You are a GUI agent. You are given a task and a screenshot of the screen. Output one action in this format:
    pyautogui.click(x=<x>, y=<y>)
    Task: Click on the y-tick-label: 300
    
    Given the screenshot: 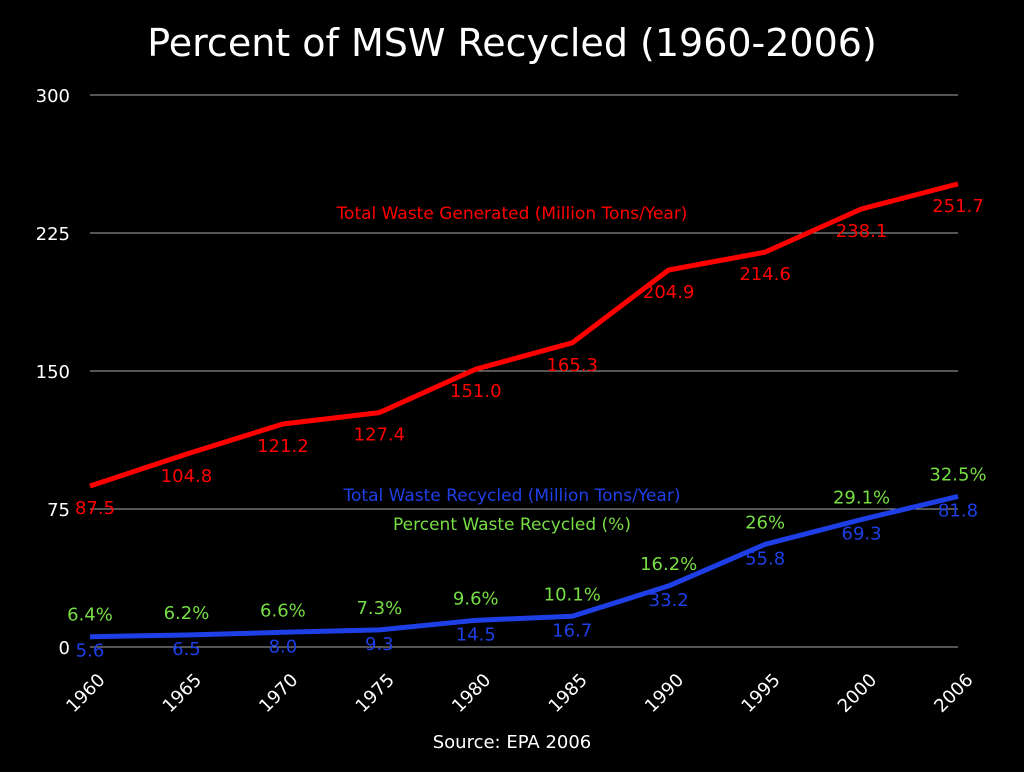 What is the action you would take?
    pyautogui.click(x=53, y=96)
    